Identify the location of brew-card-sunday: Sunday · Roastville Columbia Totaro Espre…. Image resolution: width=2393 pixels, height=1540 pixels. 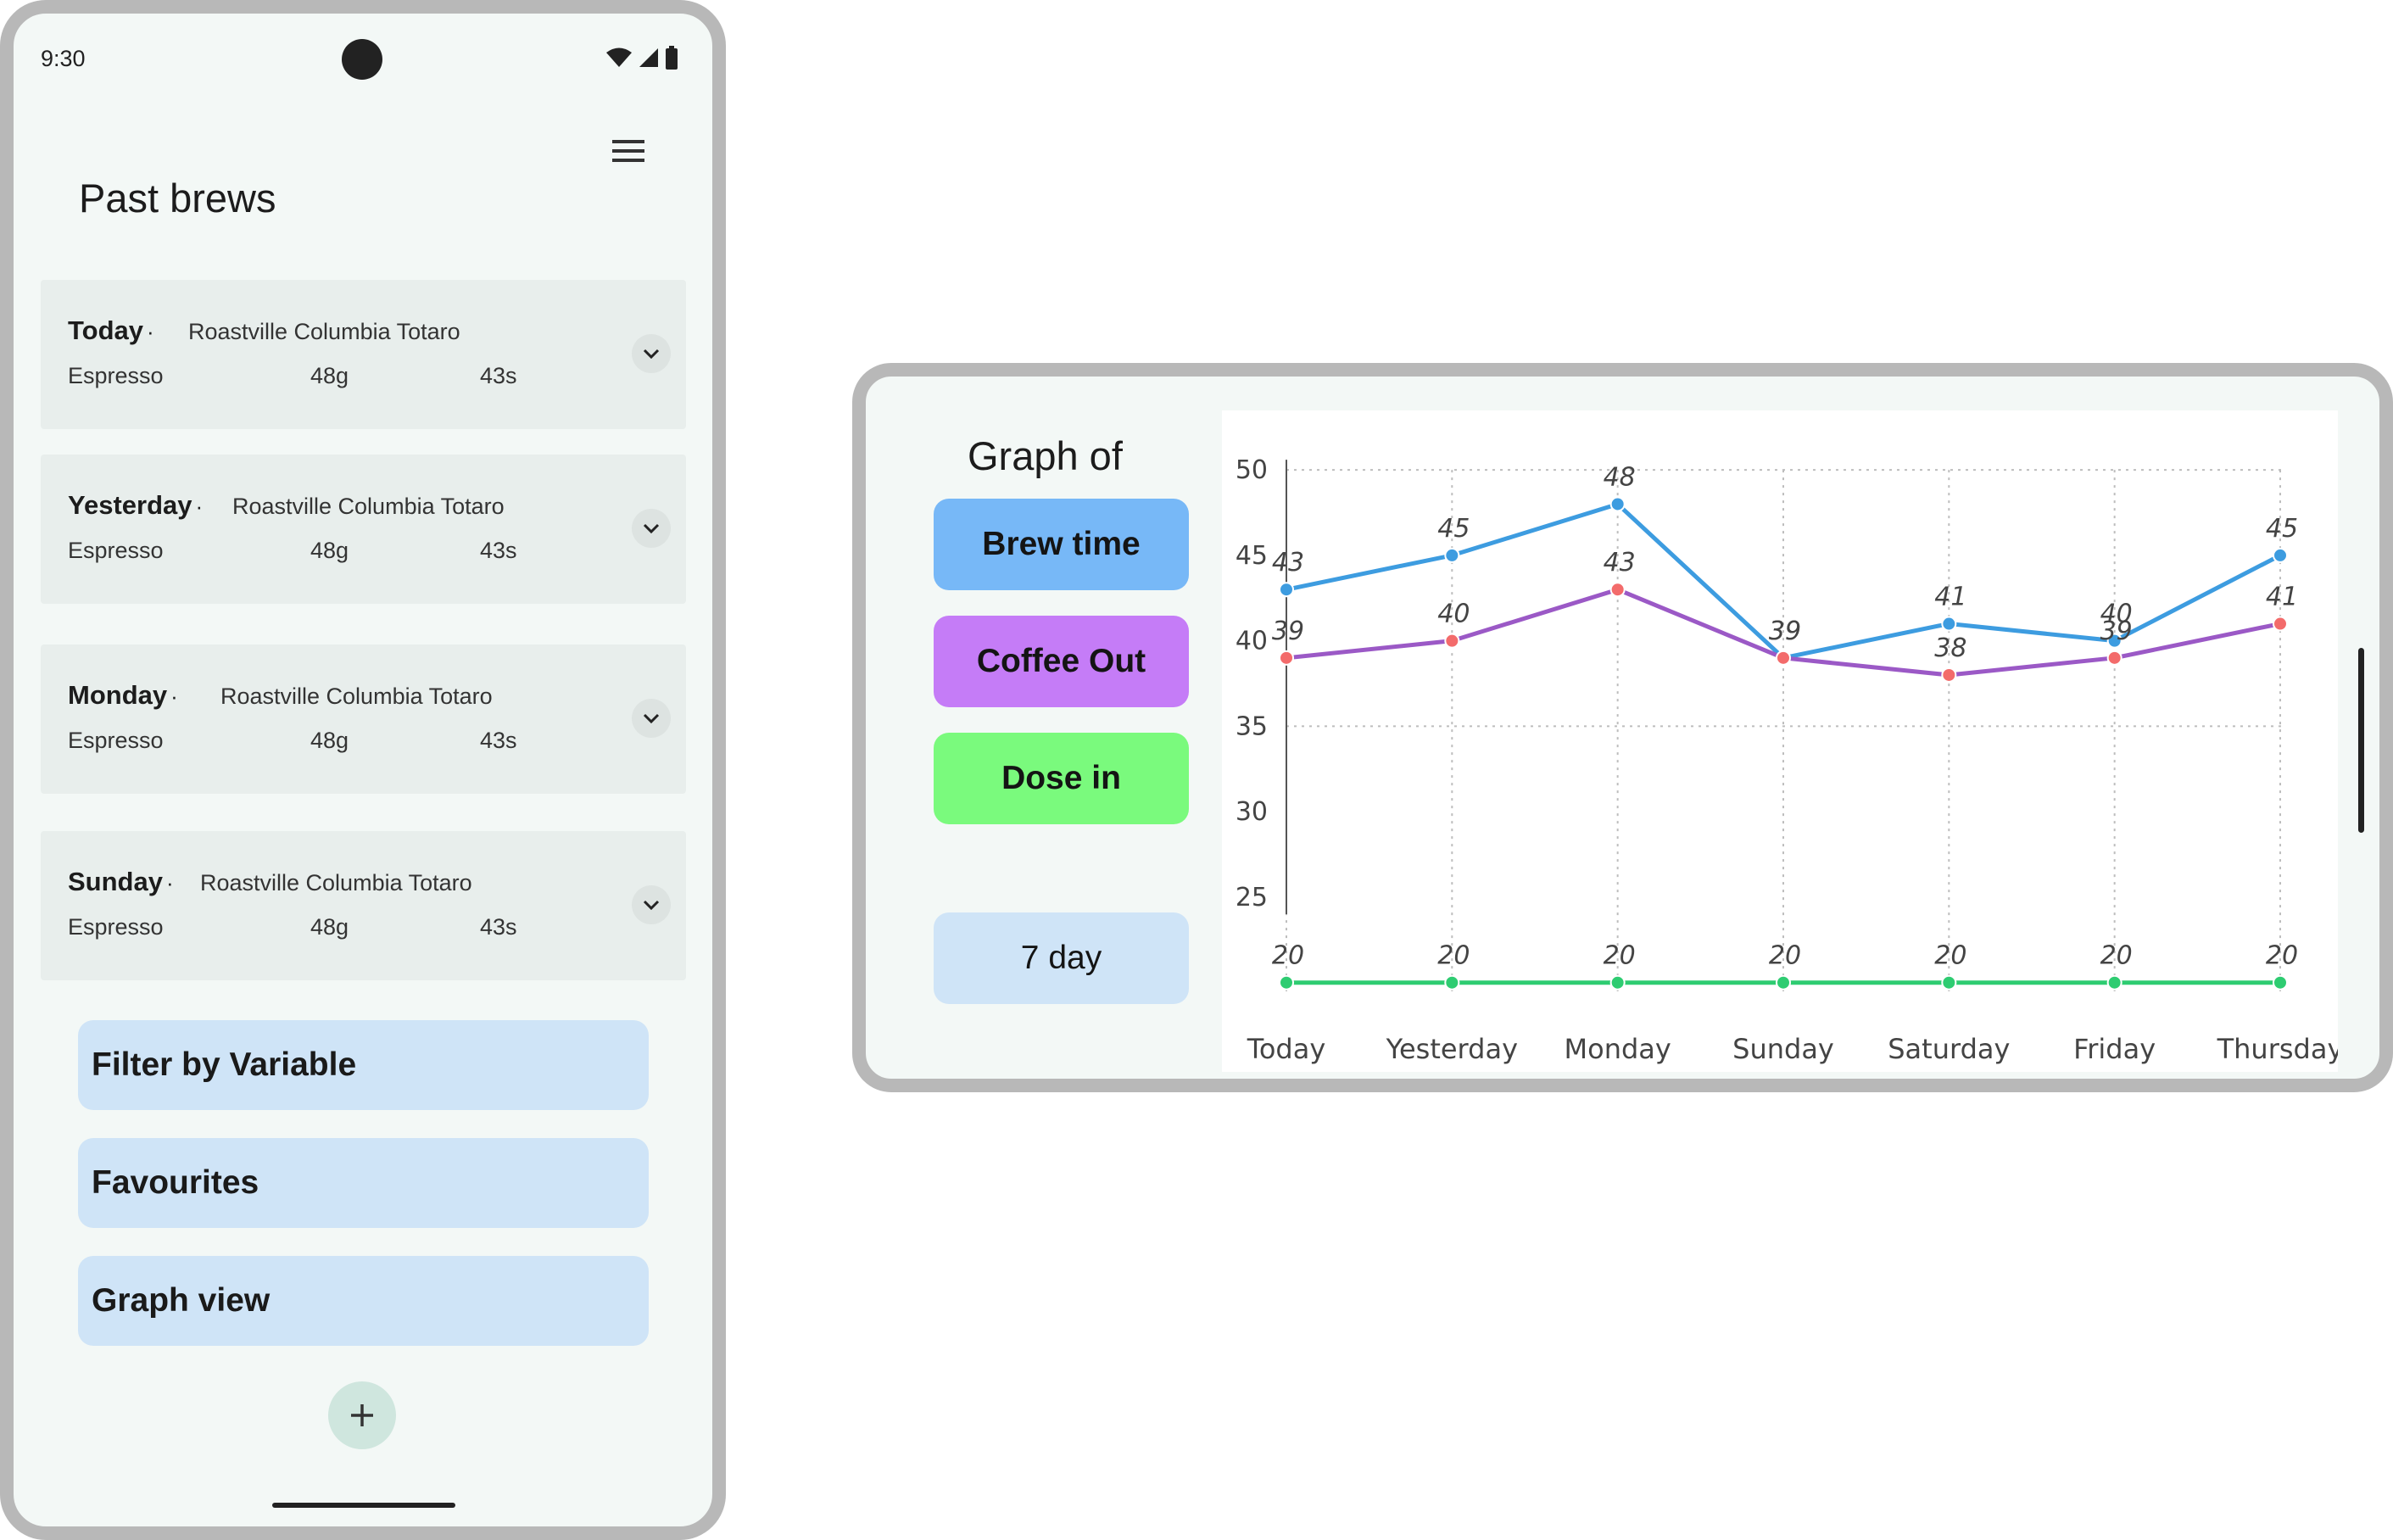
(363, 905).